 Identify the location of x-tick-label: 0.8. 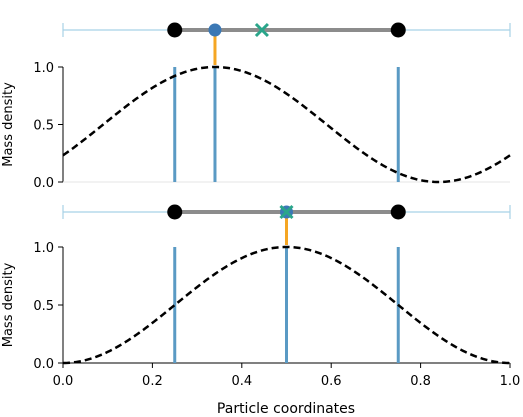
(420, 381).